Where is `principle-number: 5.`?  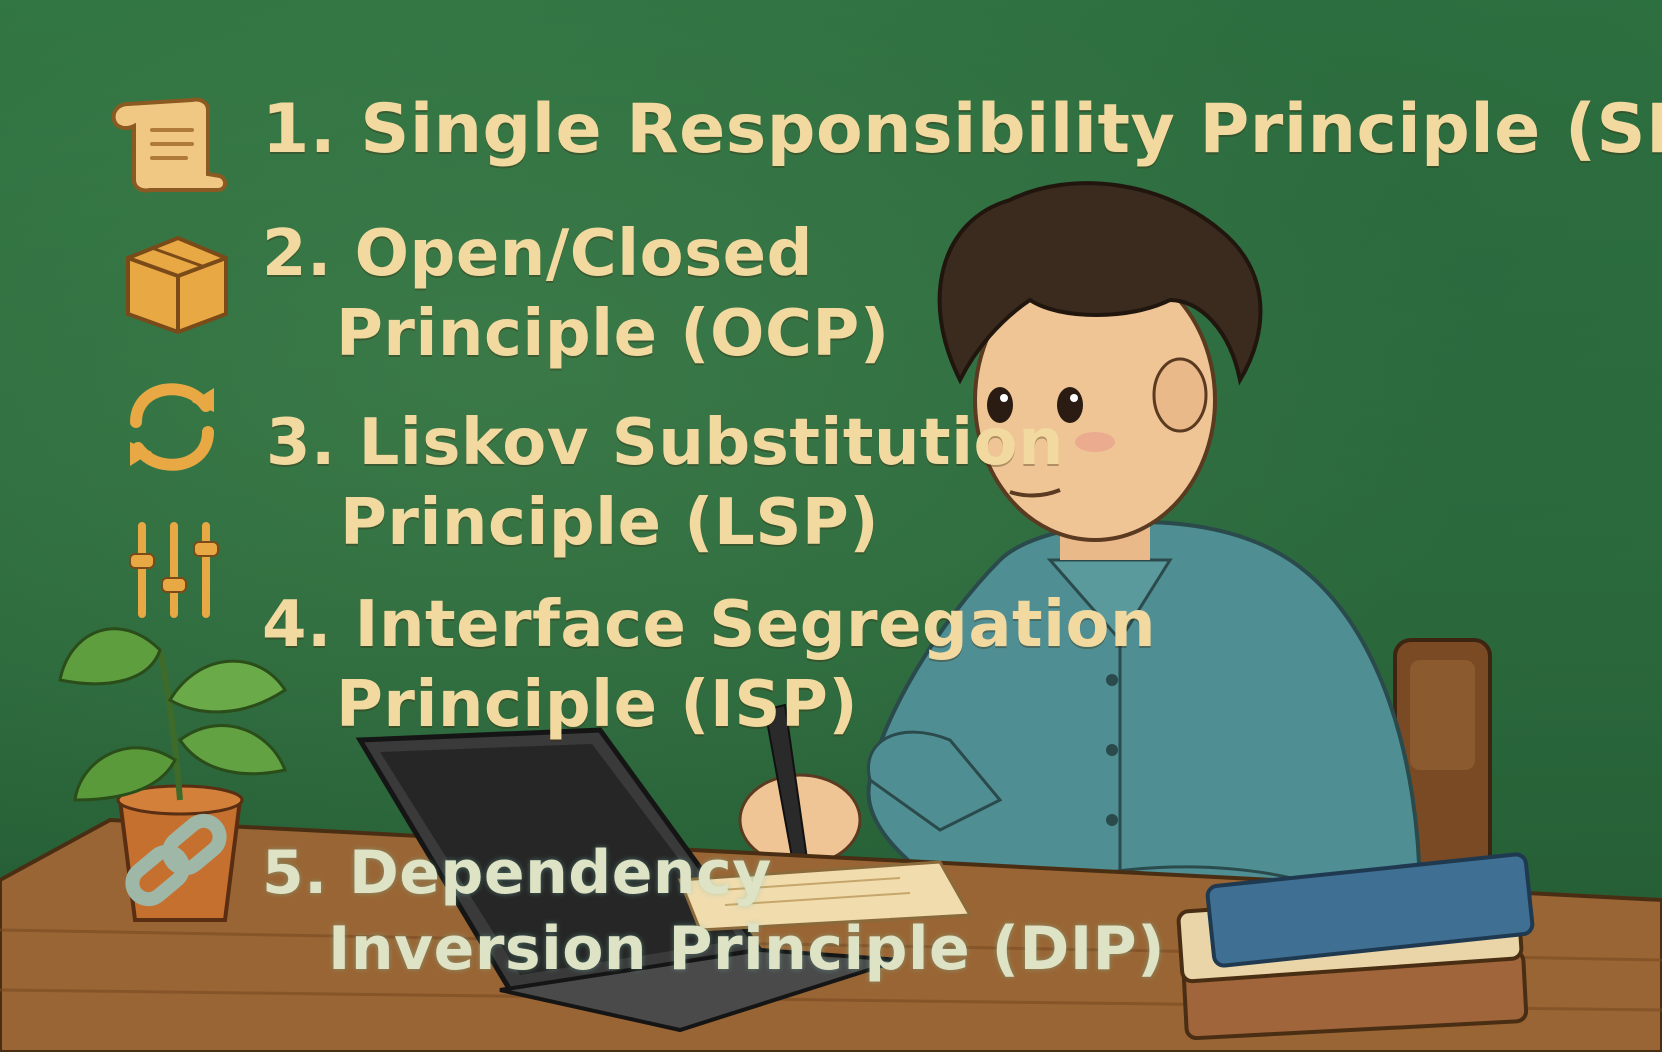
principle-number: 5. is located at coordinates (295, 873).